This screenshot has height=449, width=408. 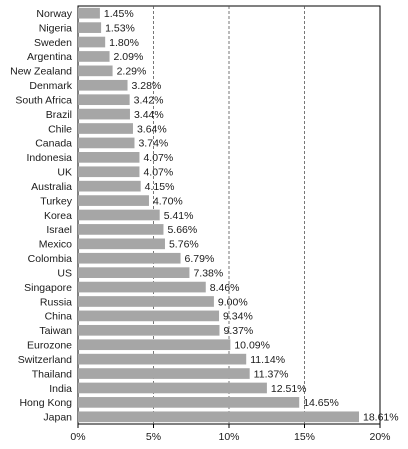 I want to click on category-label: Mexico, so click(x=55, y=245).